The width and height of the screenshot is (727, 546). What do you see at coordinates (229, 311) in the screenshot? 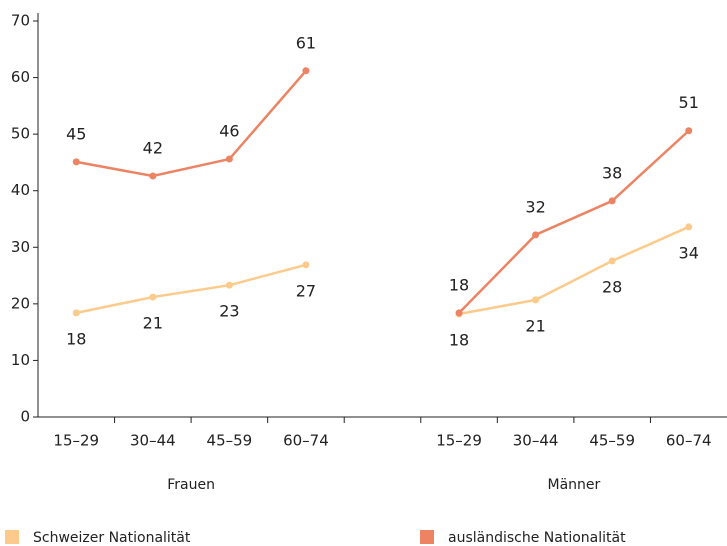
I see `data-label: 23` at bounding box center [229, 311].